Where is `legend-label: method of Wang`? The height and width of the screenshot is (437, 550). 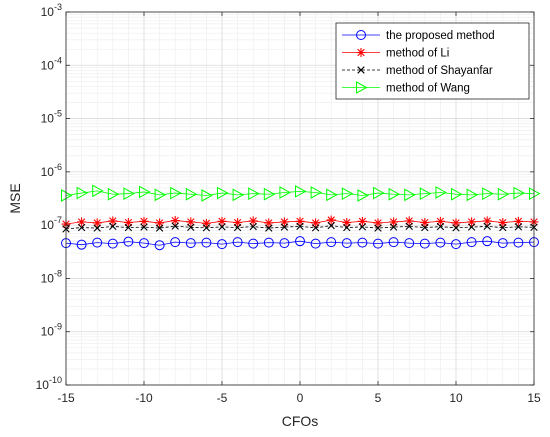 legend-label: method of Wang is located at coordinates (428, 89).